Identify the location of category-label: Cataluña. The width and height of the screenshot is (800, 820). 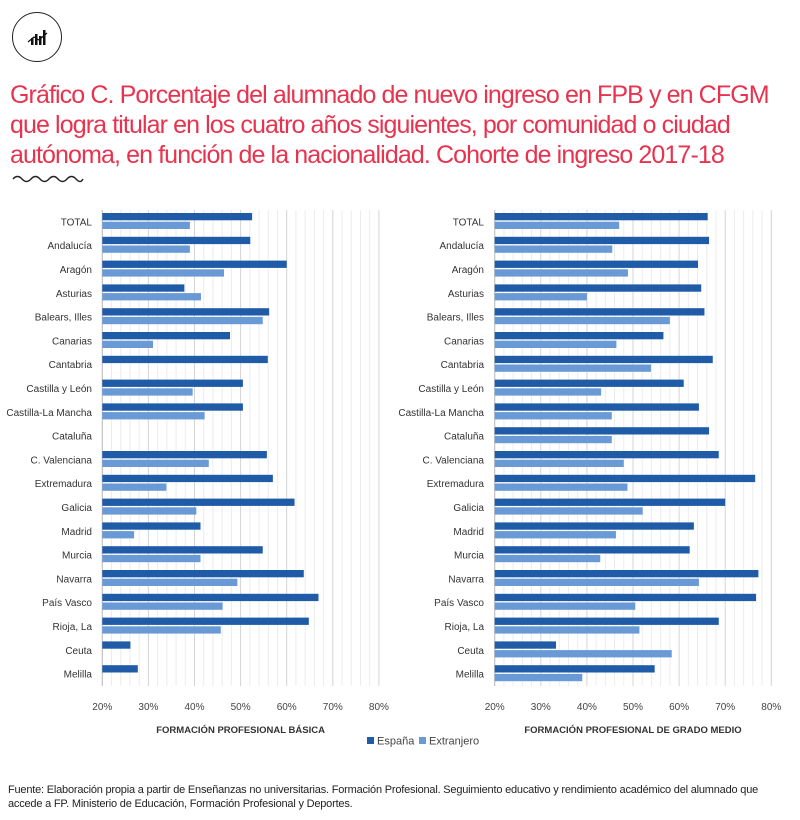
(464, 437).